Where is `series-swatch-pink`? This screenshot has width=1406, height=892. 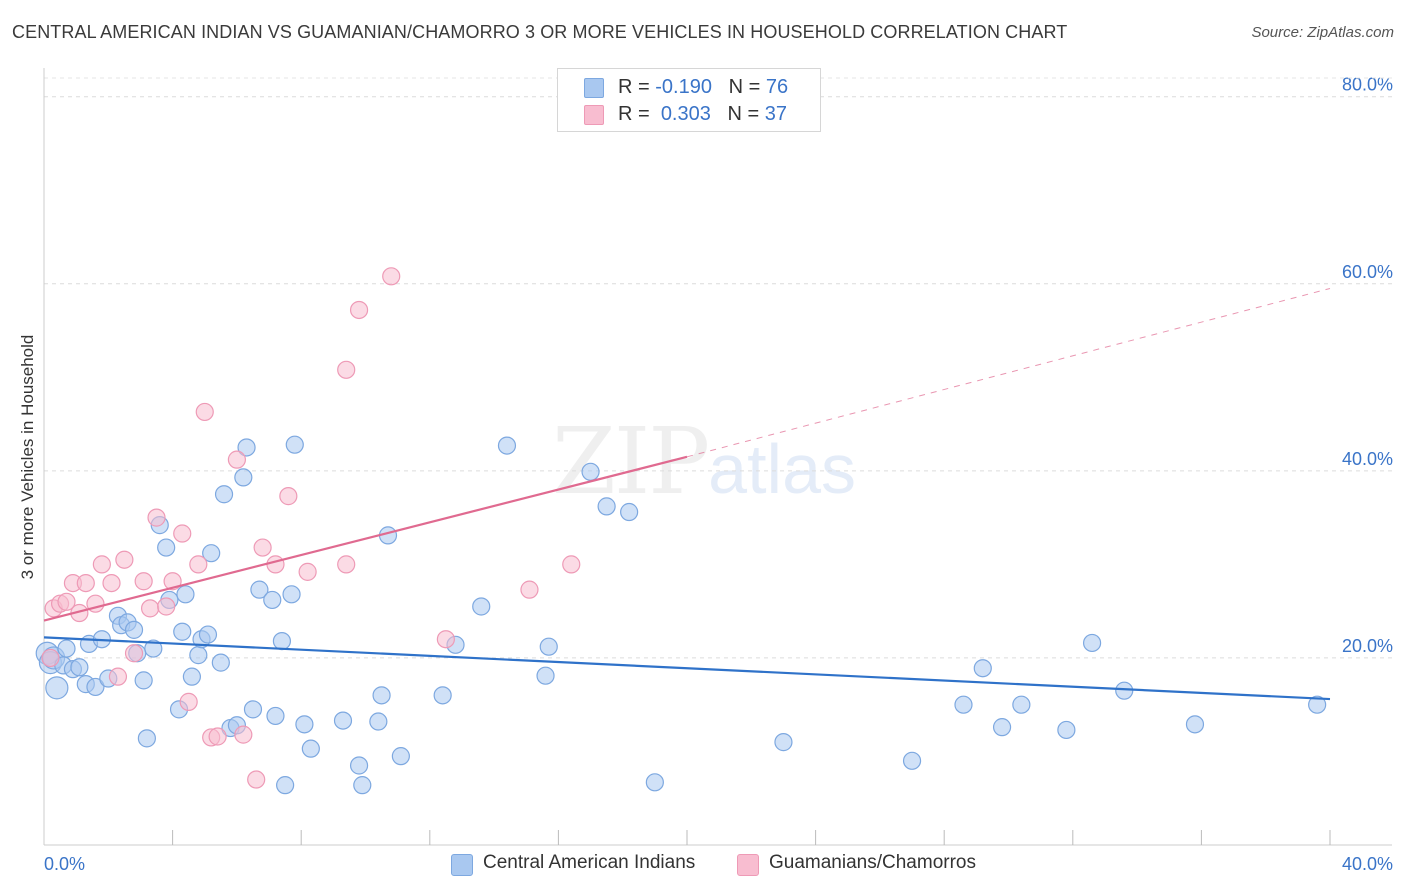
series-swatch-pink is located at coordinates (748, 865).